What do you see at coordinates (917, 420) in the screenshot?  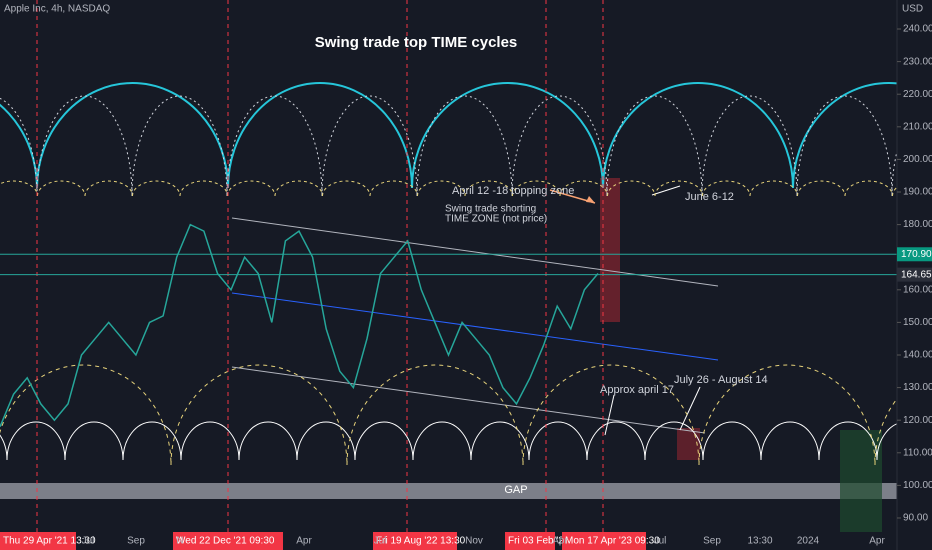 I see `y-tick-label: 120.00` at bounding box center [917, 420].